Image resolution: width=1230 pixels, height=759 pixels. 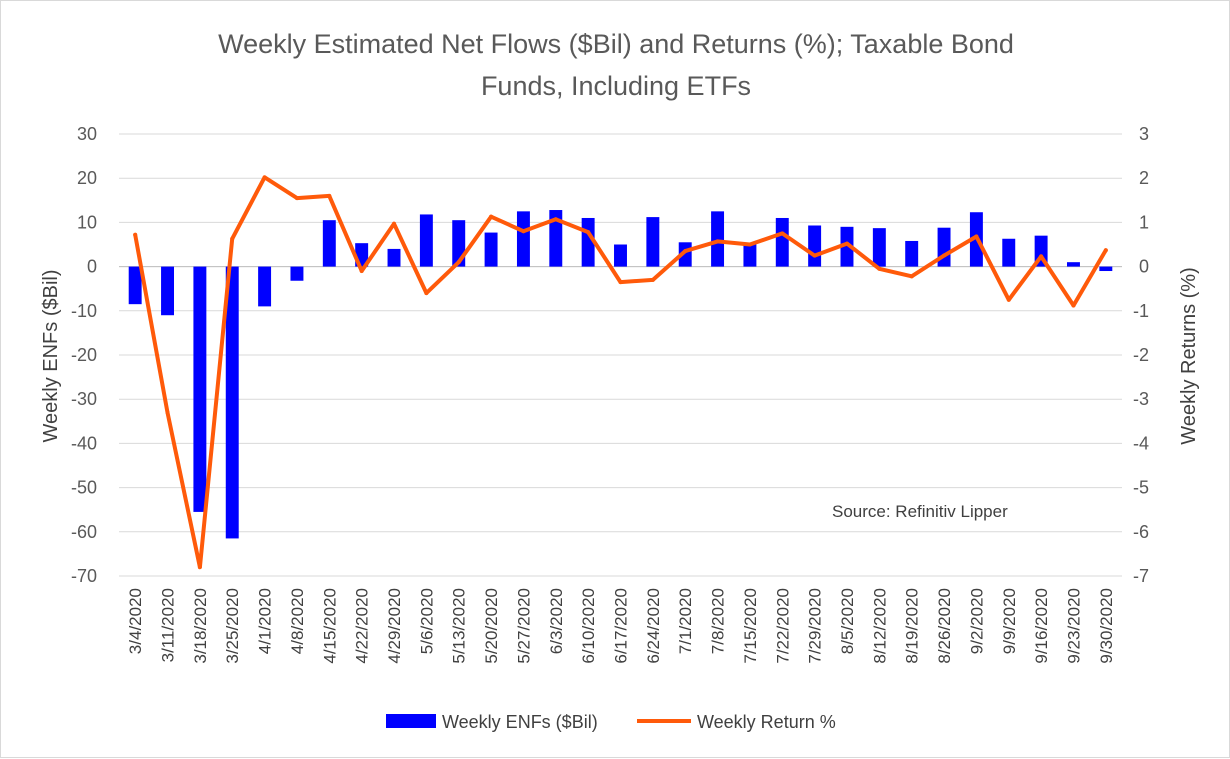 What do you see at coordinates (1144, 134) in the screenshot?
I see `y2-tick-label: 3` at bounding box center [1144, 134].